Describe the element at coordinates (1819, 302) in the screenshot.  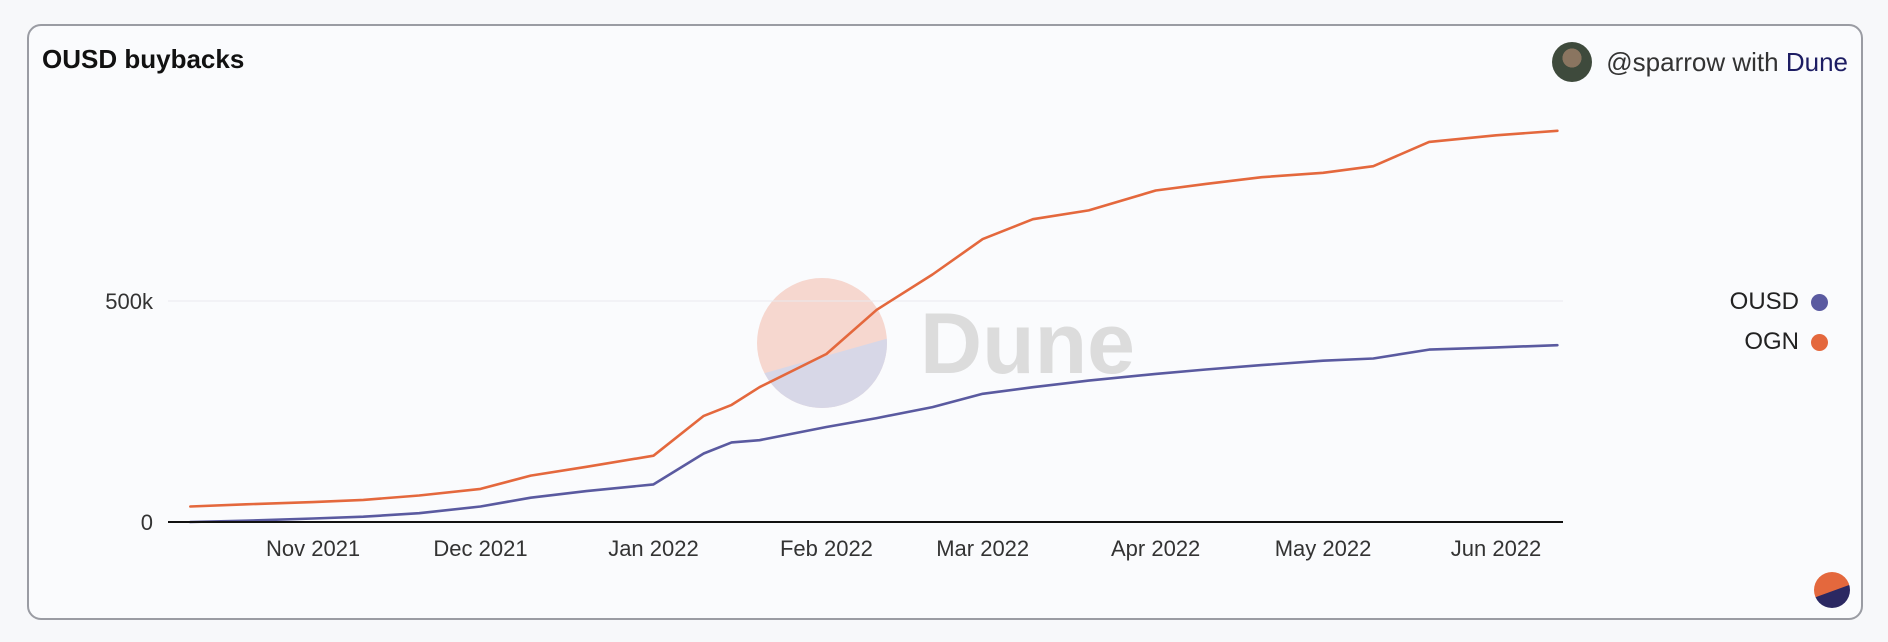
I see `legend-swatch-ousd` at that location.